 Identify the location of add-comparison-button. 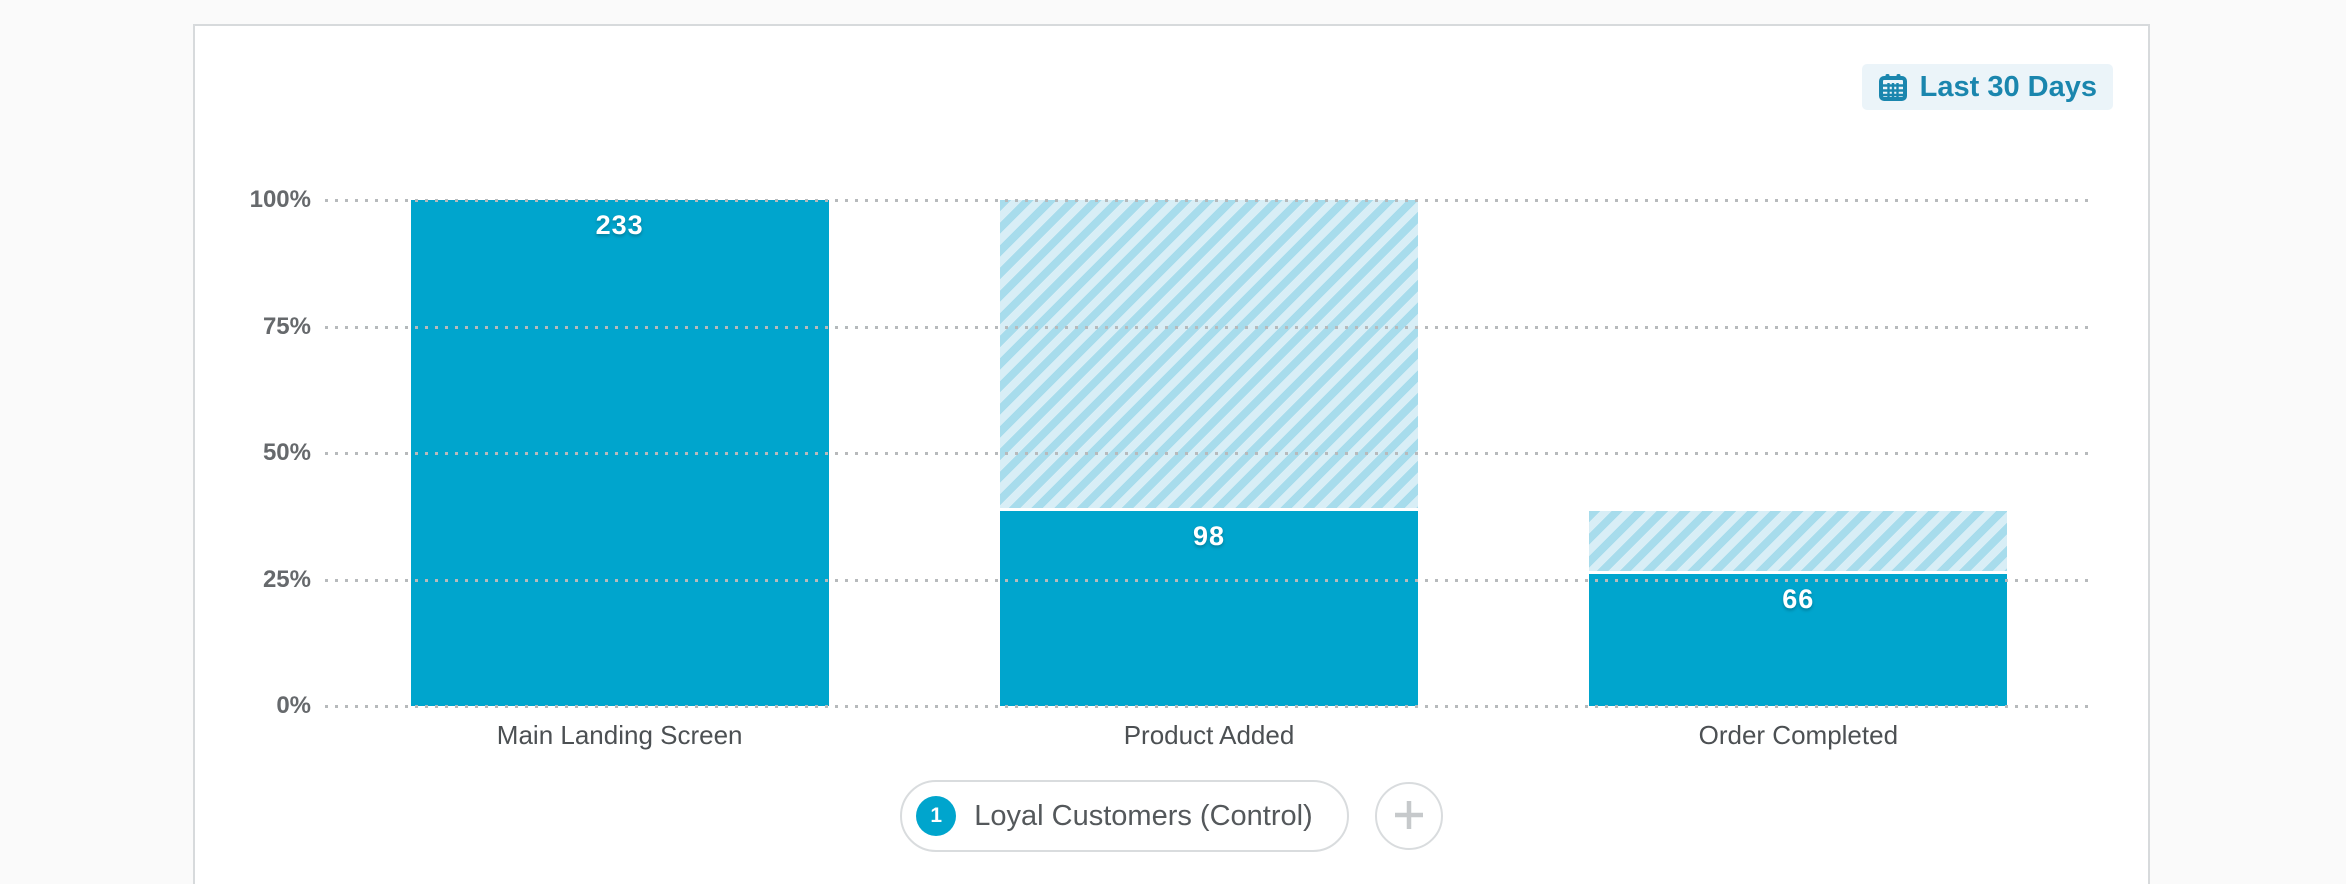
(1408, 816).